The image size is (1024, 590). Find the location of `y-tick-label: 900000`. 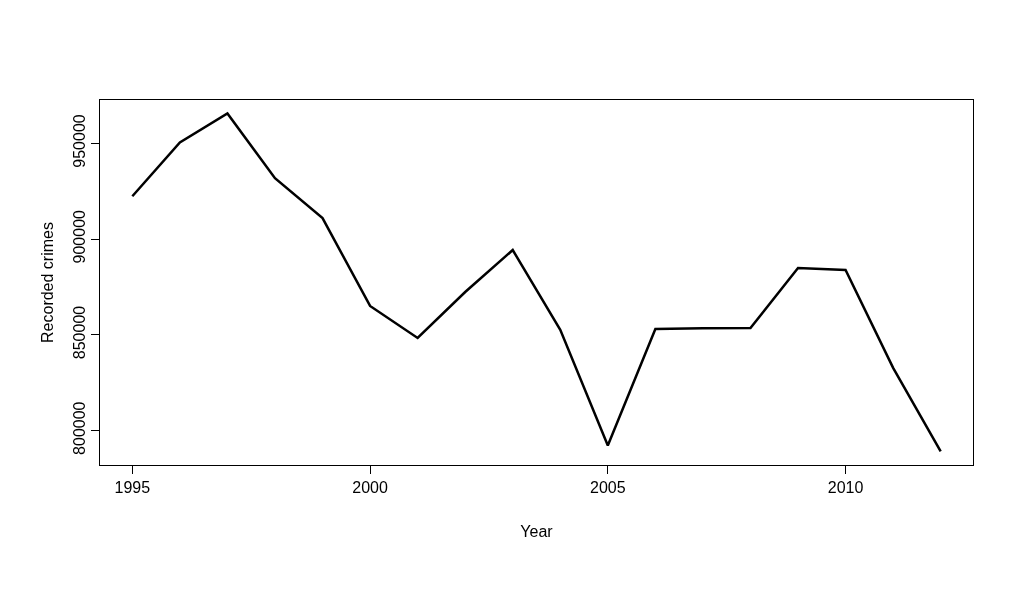

y-tick-label: 900000 is located at coordinates (79, 236).